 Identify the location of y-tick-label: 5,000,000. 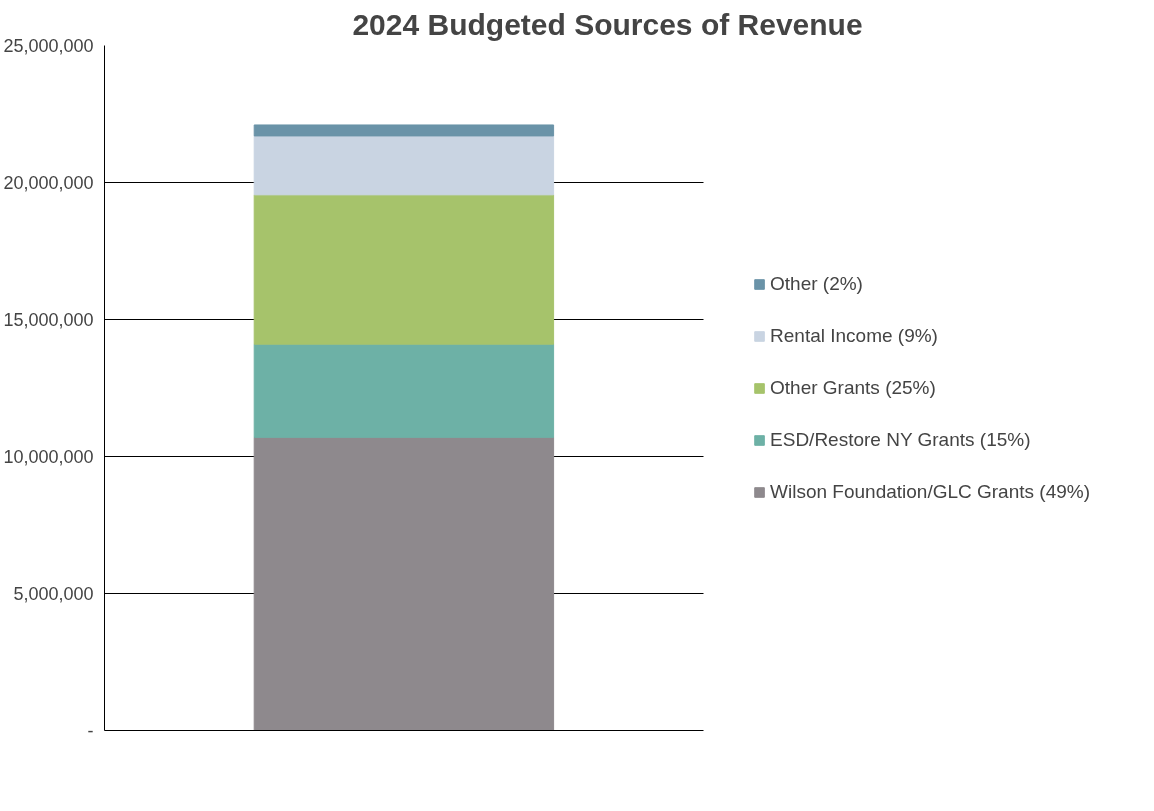
(53, 594).